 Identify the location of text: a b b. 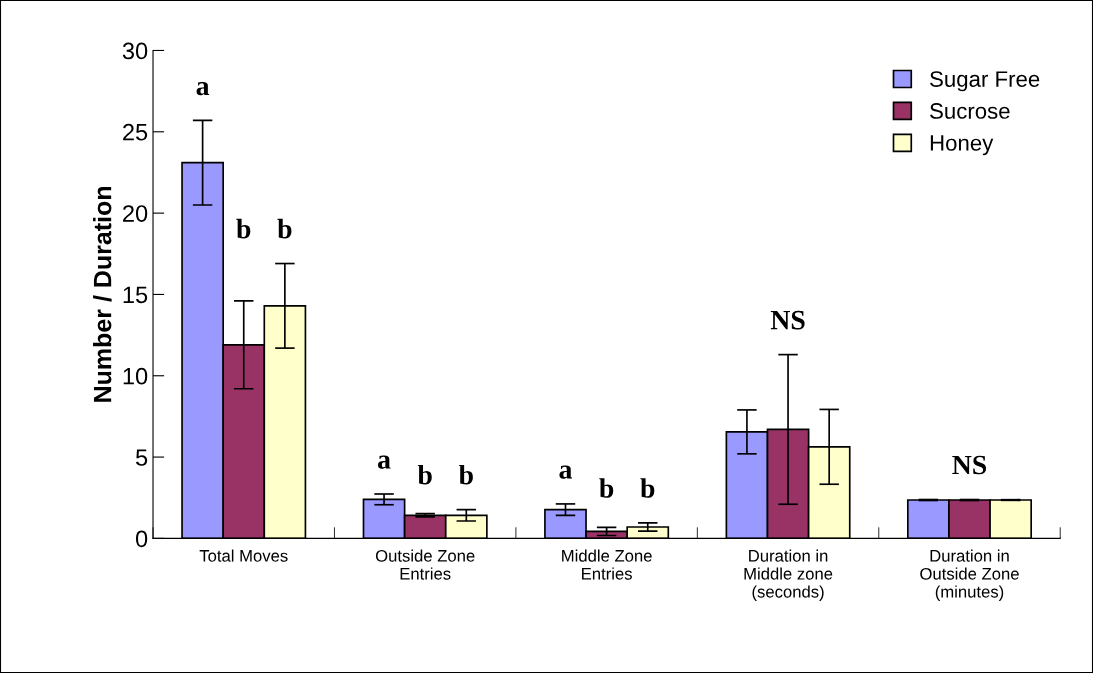
(244, 160).